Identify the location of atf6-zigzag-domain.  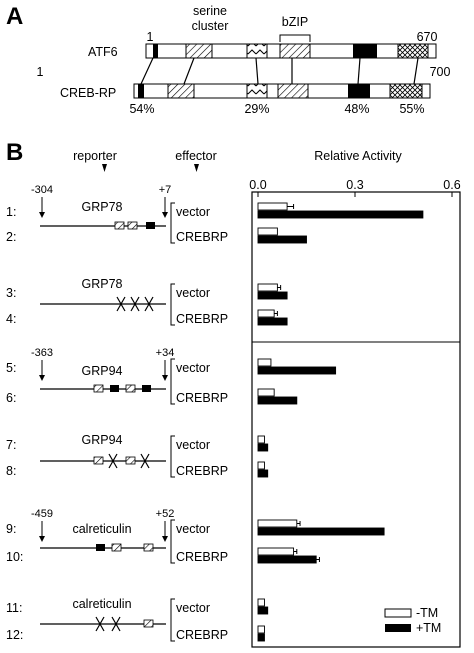
(257, 51).